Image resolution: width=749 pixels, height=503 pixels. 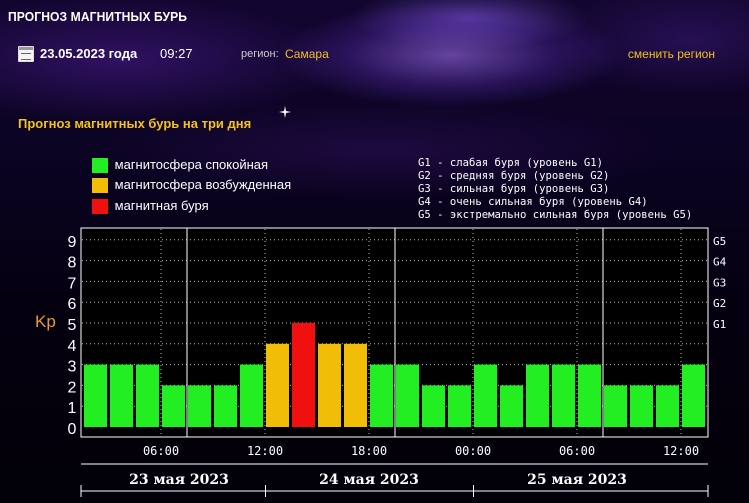 I want to click on y-tick-label: 4, so click(x=72, y=346).